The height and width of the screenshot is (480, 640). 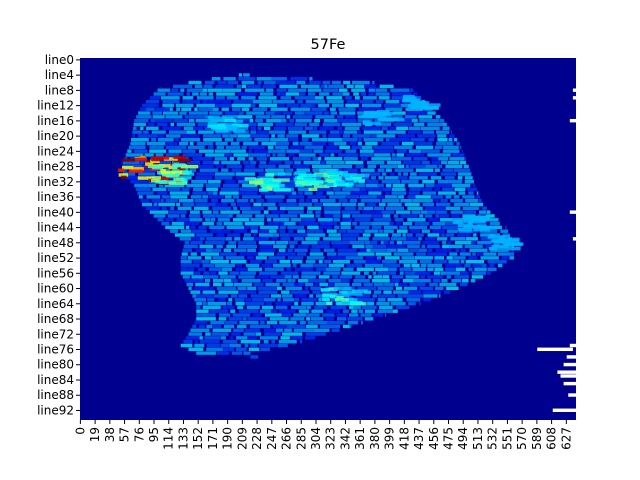 What do you see at coordinates (478, 438) in the screenshot?
I see `x-tick-label: 513` at bounding box center [478, 438].